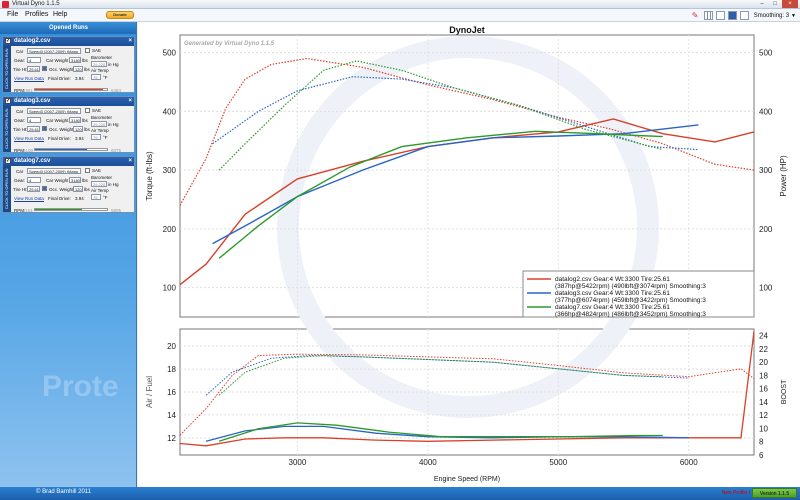 The height and width of the screenshot is (500, 800). I want to click on version-badge: Version 1.1.5, so click(774, 493).